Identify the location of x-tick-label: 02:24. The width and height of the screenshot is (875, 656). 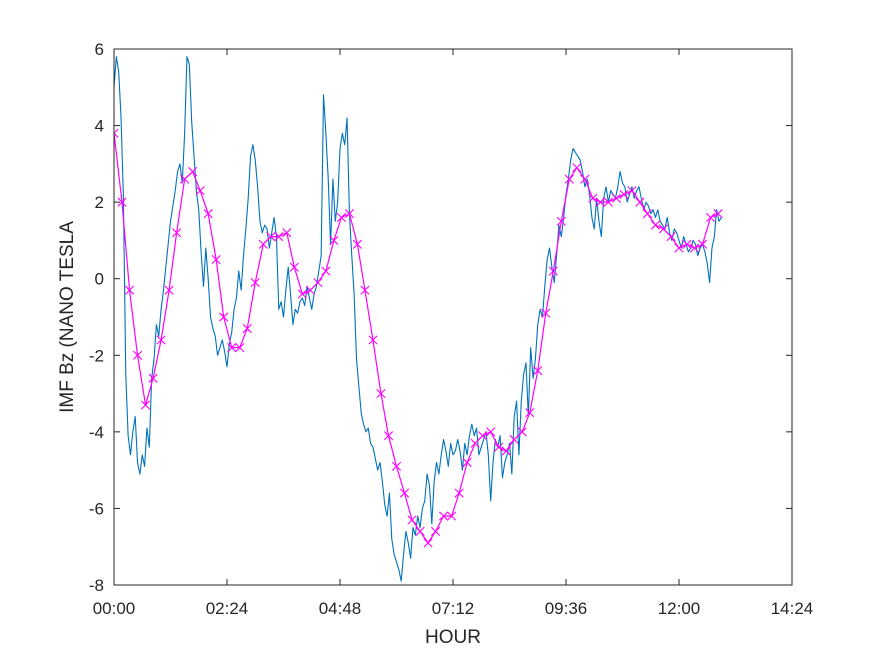
(227, 608).